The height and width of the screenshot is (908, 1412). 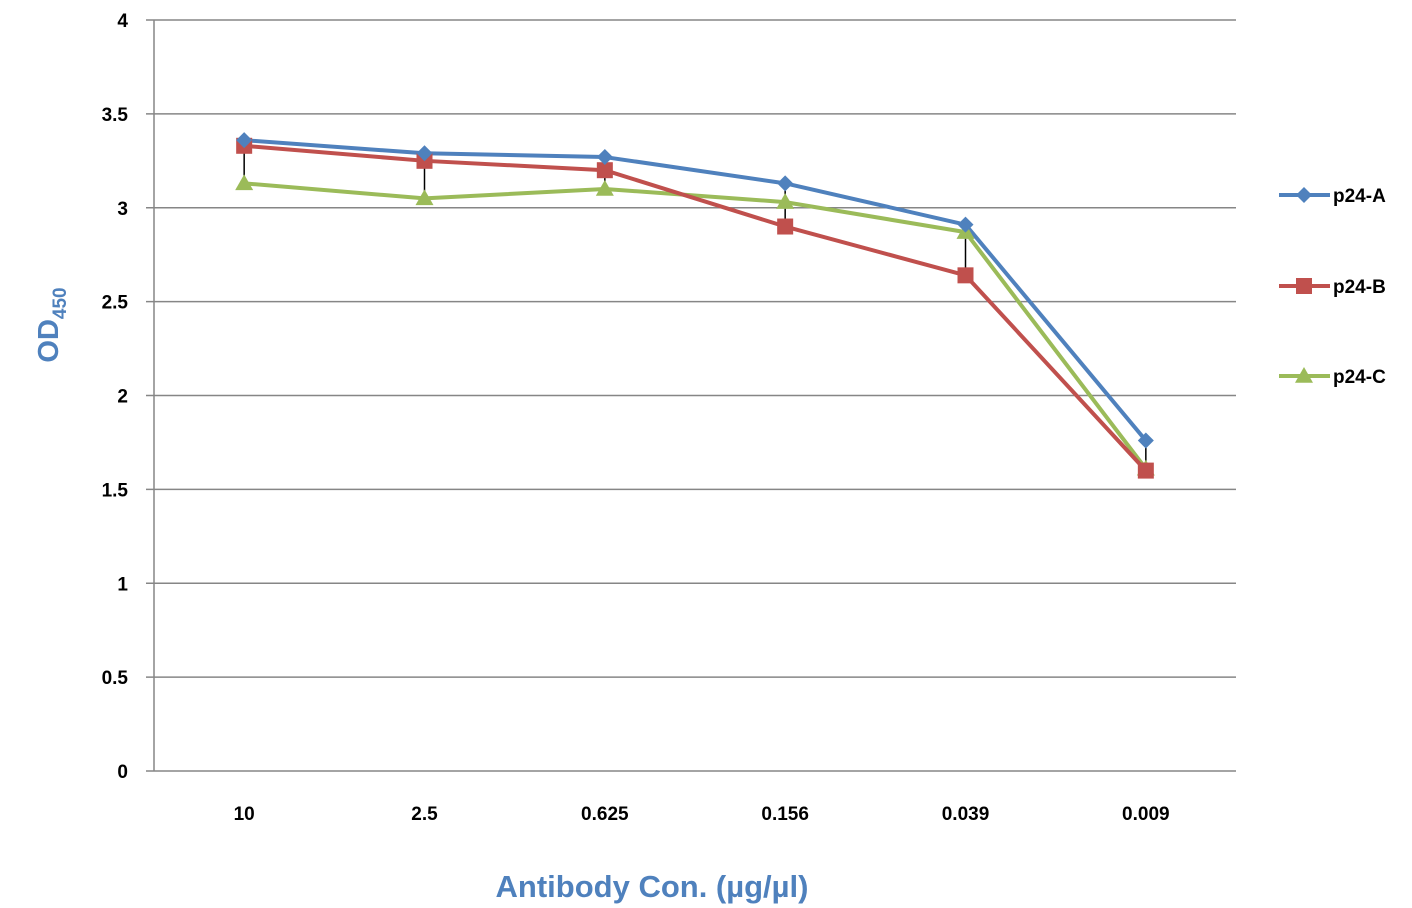 What do you see at coordinates (122, 397) in the screenshot?
I see `y-tick-label: 2` at bounding box center [122, 397].